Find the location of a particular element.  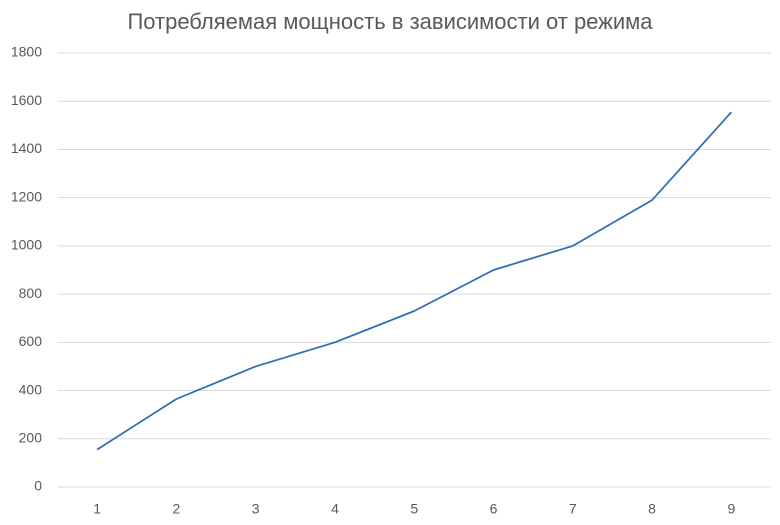

x-tick-label: 4 is located at coordinates (335, 509).